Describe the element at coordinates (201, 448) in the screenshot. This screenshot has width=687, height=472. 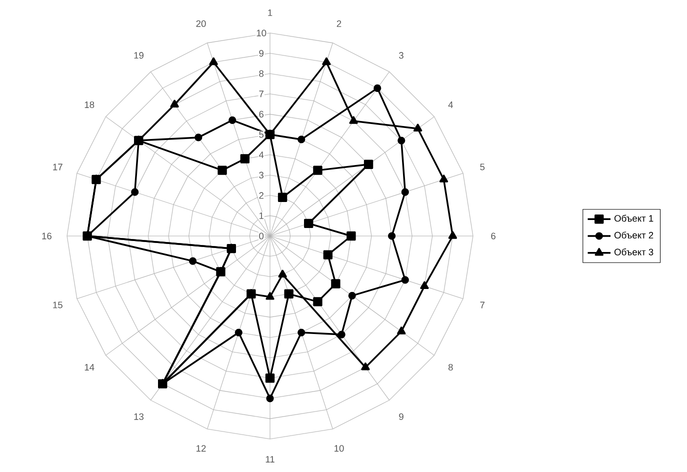
I see `spoke-label: 12` at that location.